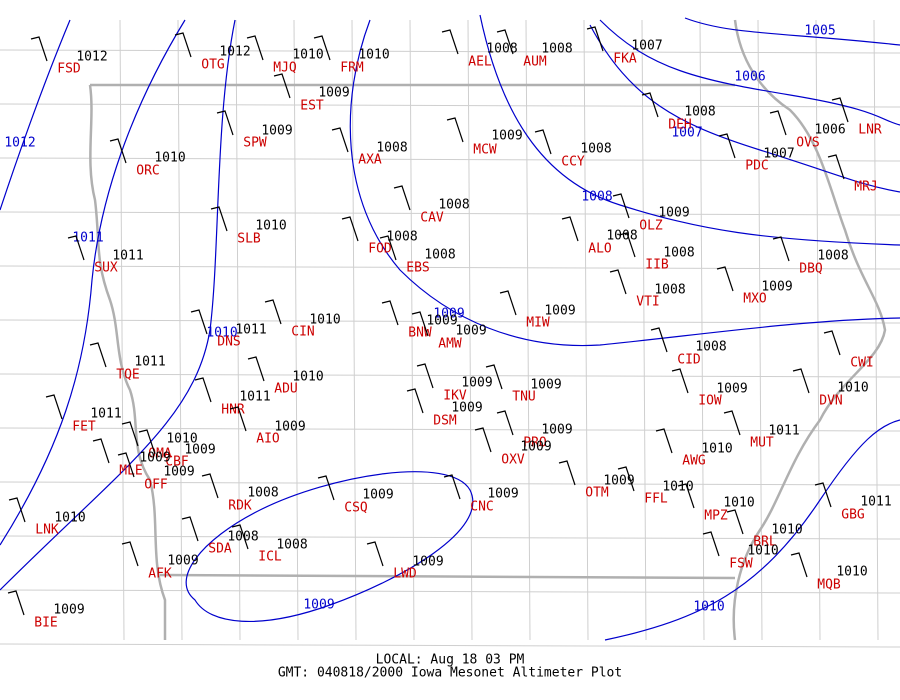 This screenshot has height=700, width=900. I want to click on isobar-label: 1011, so click(87, 238).